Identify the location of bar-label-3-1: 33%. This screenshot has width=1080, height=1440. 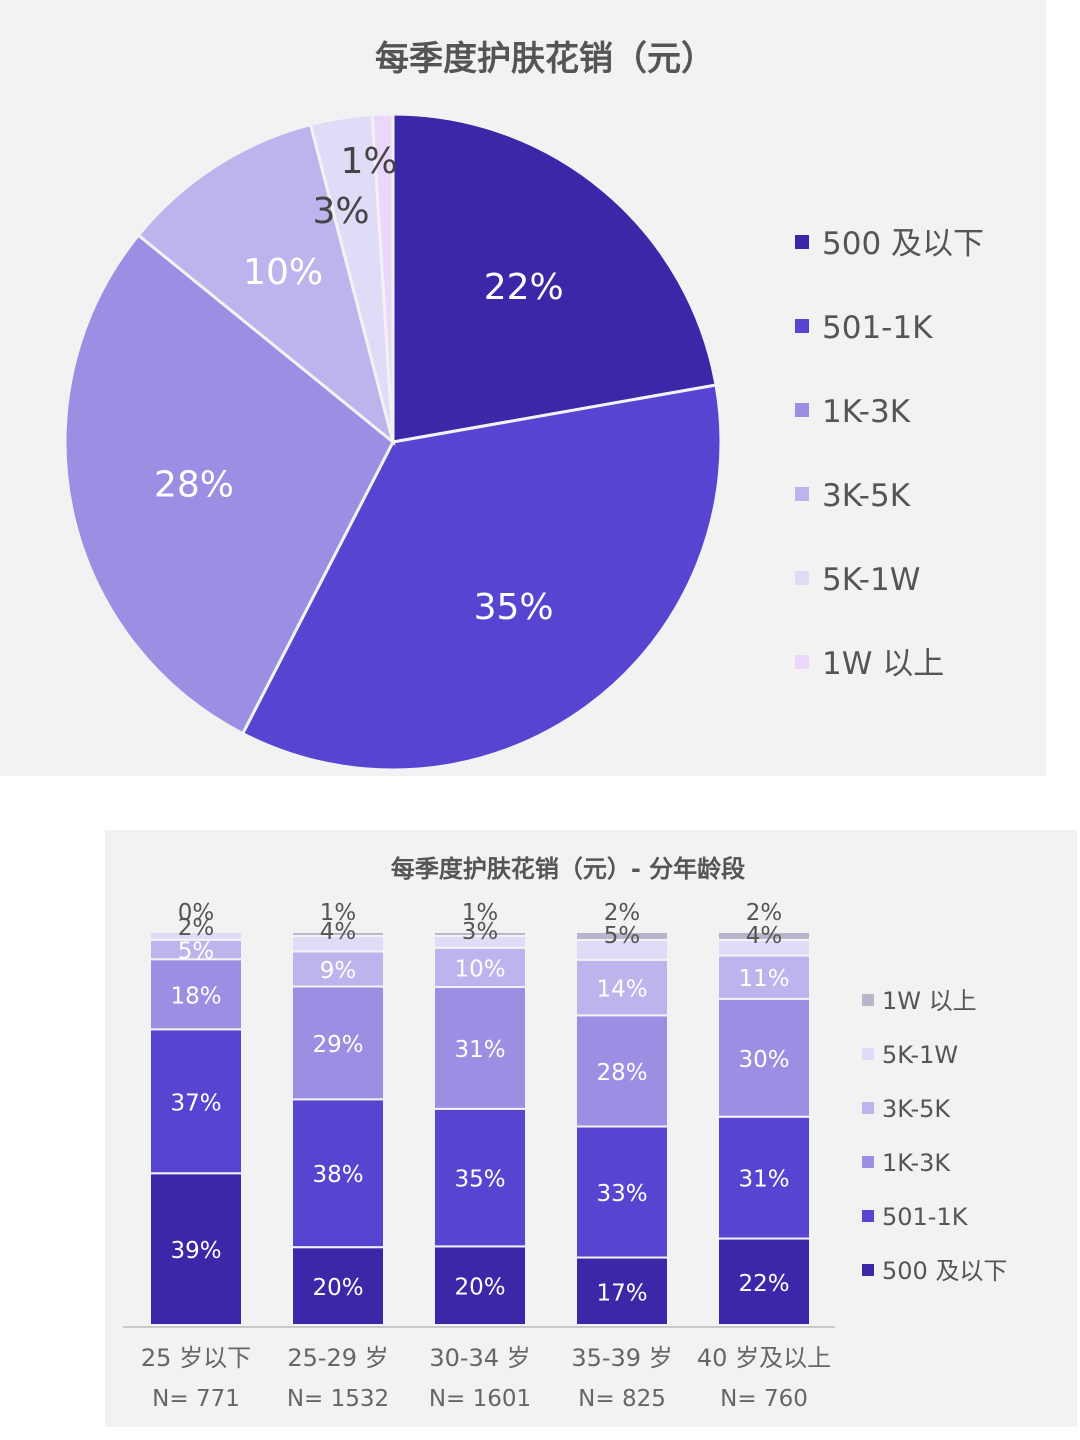
(621, 1194).